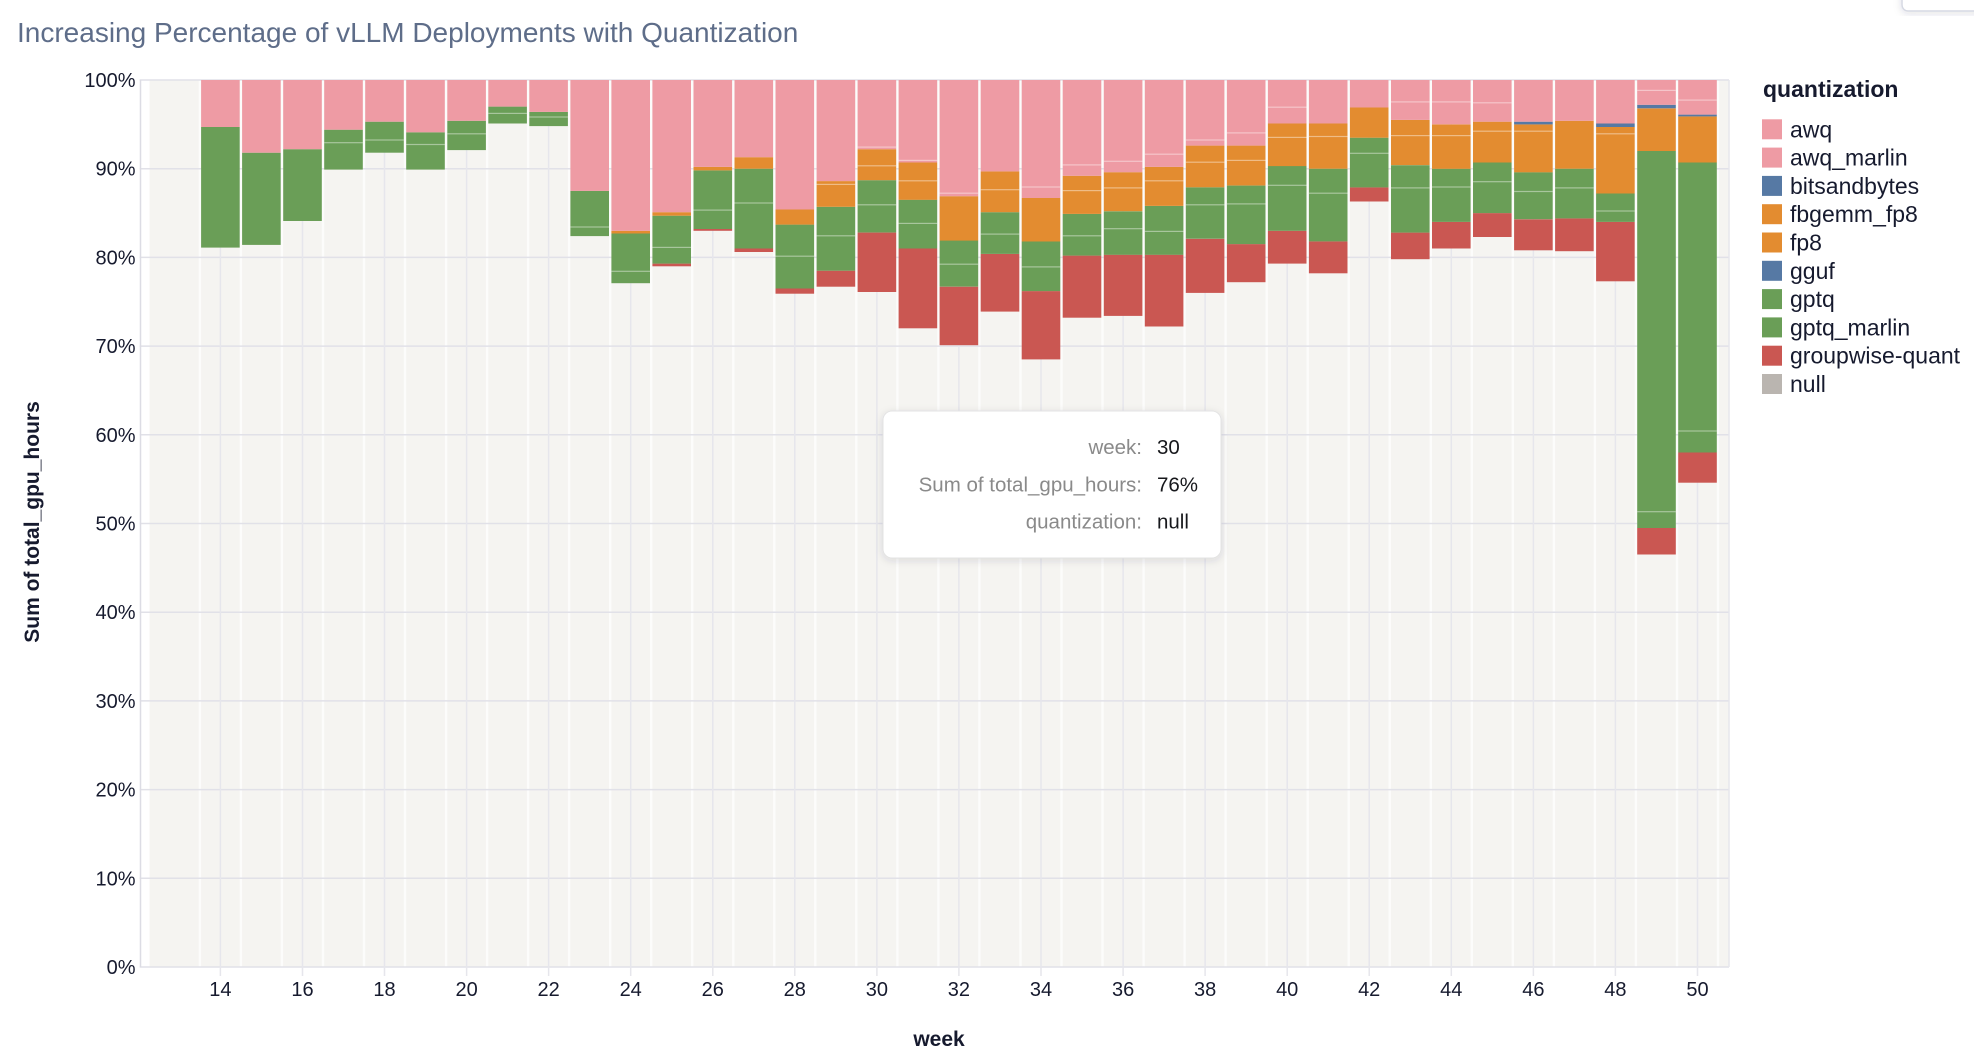 The height and width of the screenshot is (1064, 1974). What do you see at coordinates (1854, 214) in the screenshot?
I see `svg-text: fbgemm_fp8` at bounding box center [1854, 214].